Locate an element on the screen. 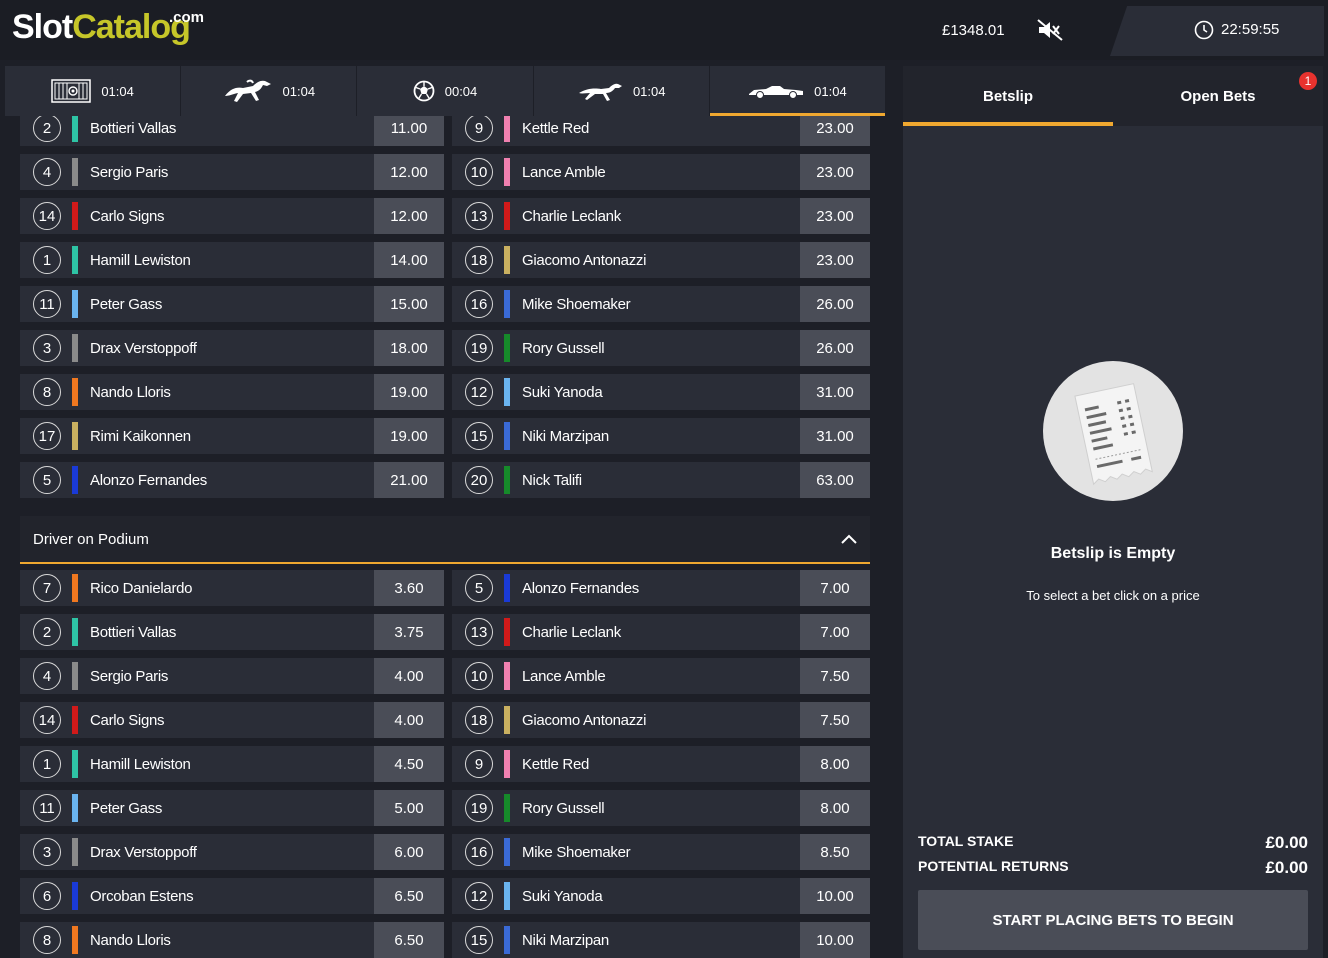 The width and height of the screenshot is (1328, 958). price-button: 63.00 is located at coordinates (835, 480).